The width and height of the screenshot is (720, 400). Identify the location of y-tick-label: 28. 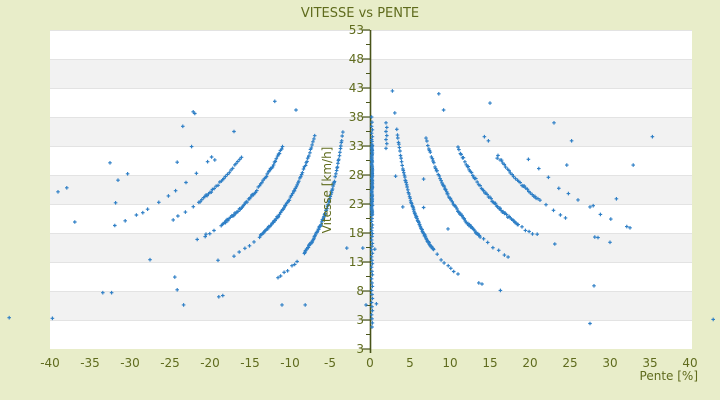
(356, 175).